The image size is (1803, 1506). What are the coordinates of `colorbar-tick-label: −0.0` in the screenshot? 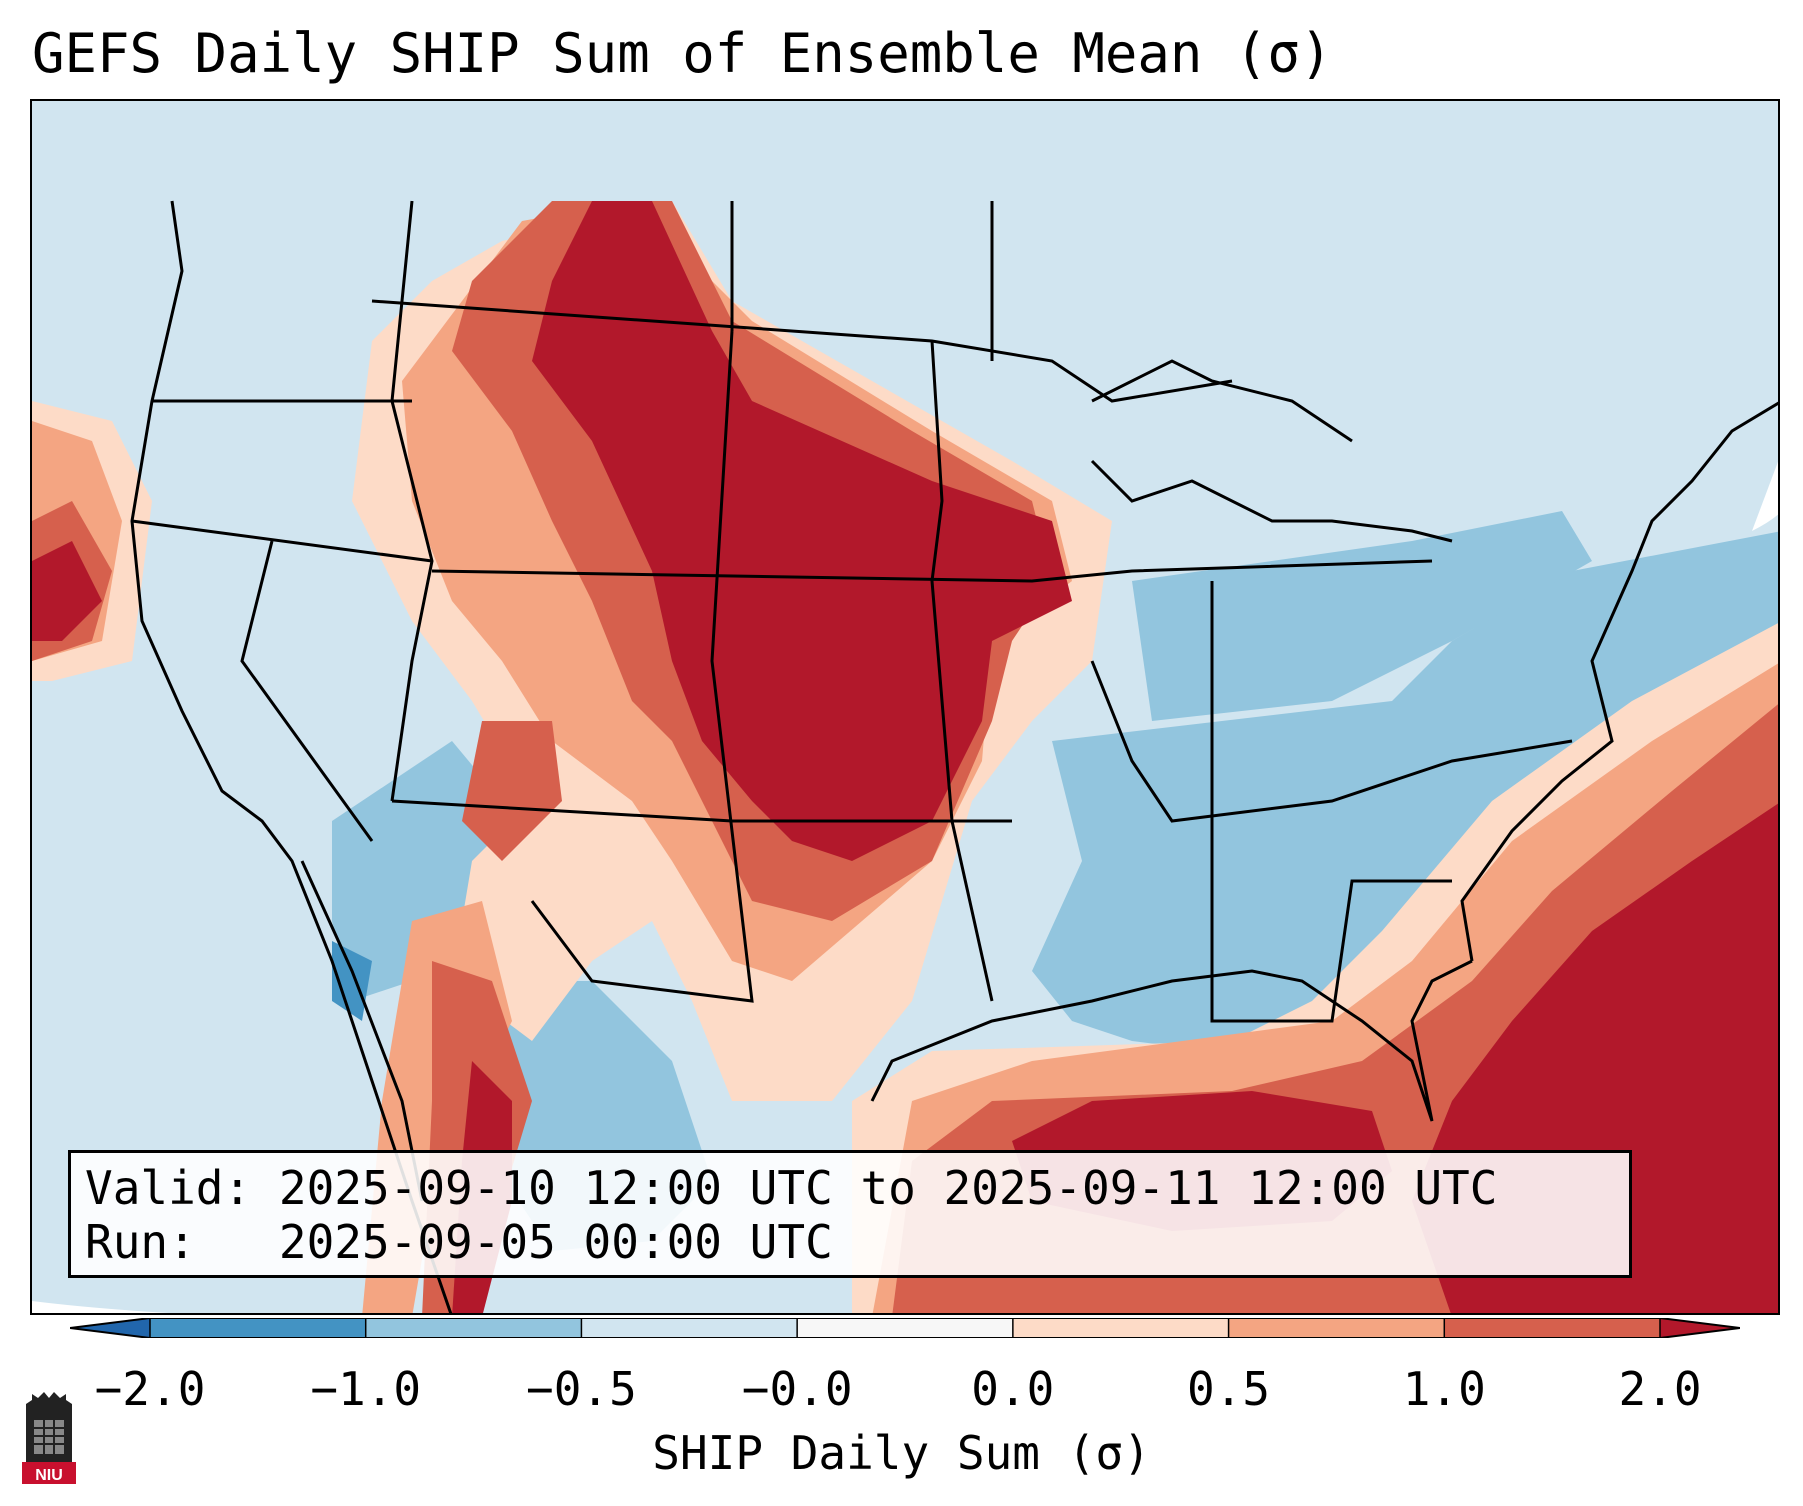 It's located at (797, 1389).